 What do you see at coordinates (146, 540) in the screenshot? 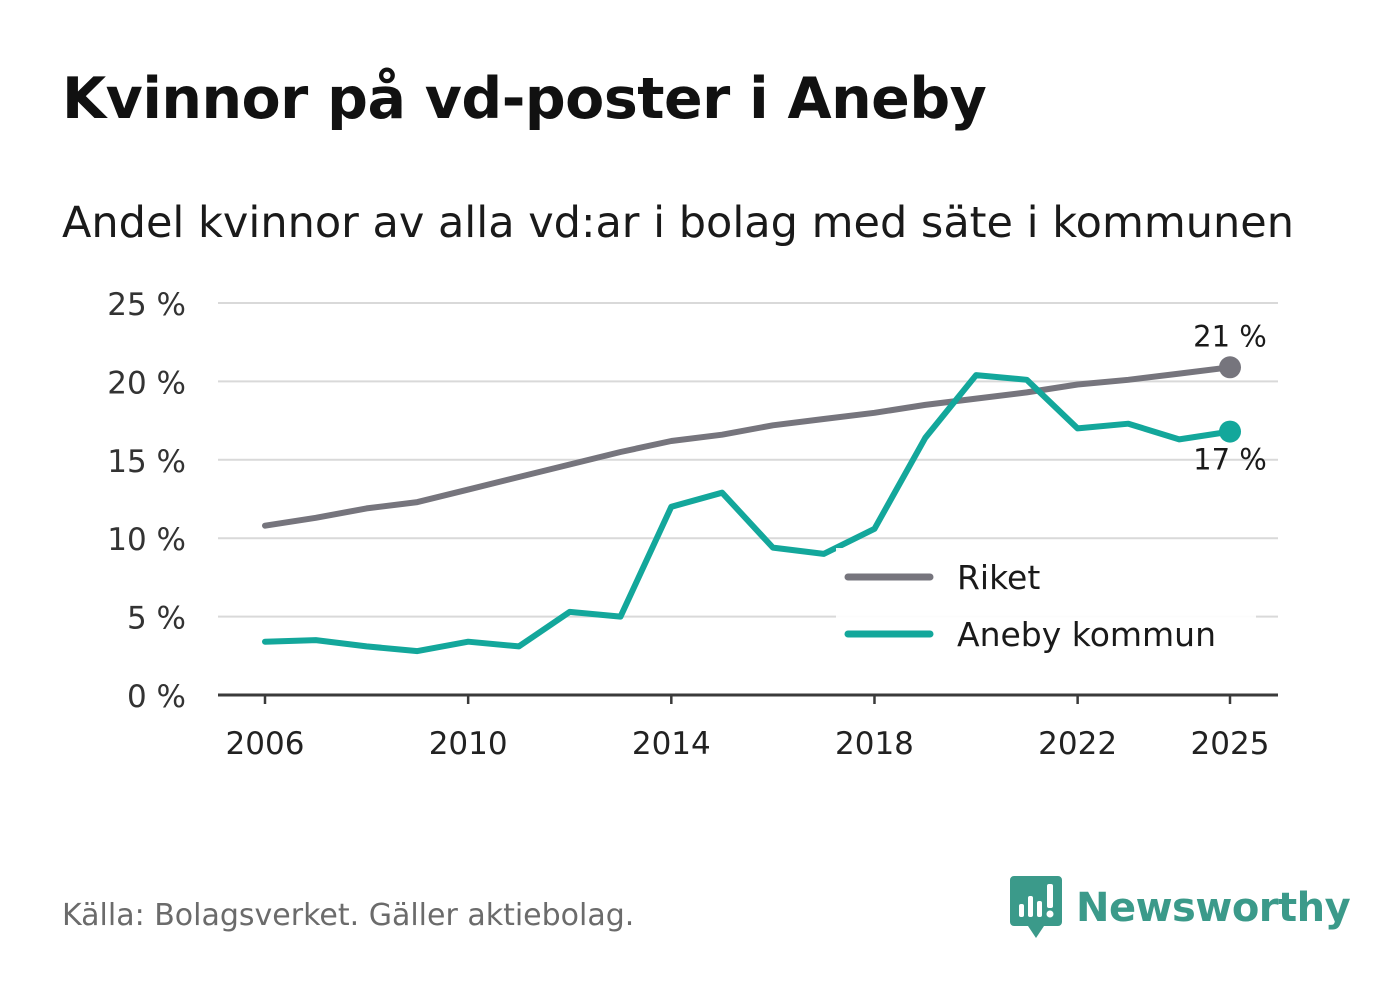
I see `y-tick-label: 10 %` at bounding box center [146, 540].